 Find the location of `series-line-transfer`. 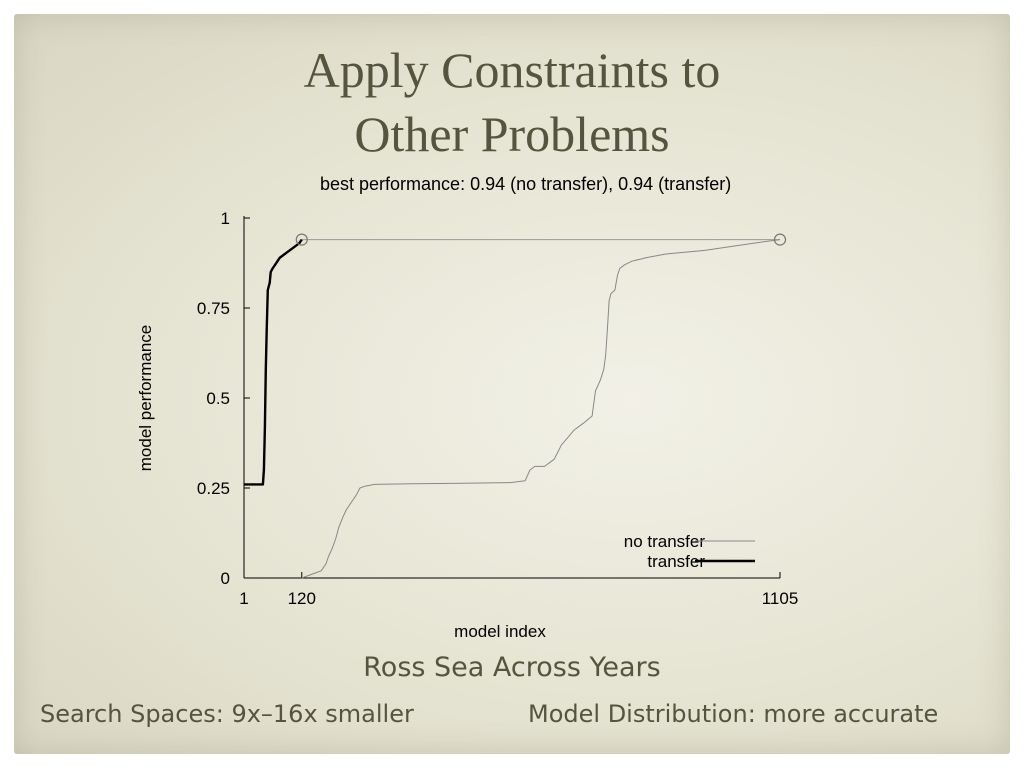

series-line-transfer is located at coordinates (273, 362).